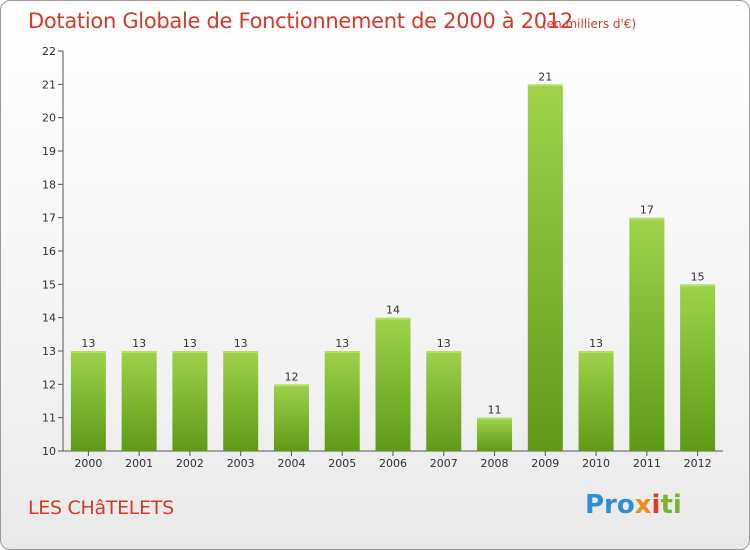 The width and height of the screenshot is (750, 550). I want to click on x-tick-label: 2011, so click(647, 463).